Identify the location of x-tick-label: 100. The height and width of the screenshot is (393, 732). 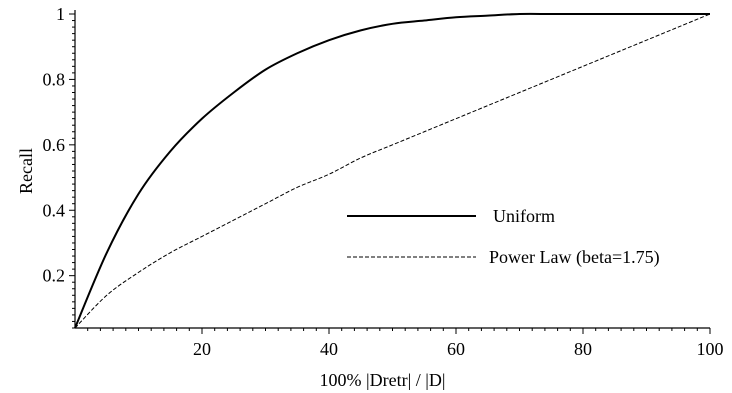
(710, 349).